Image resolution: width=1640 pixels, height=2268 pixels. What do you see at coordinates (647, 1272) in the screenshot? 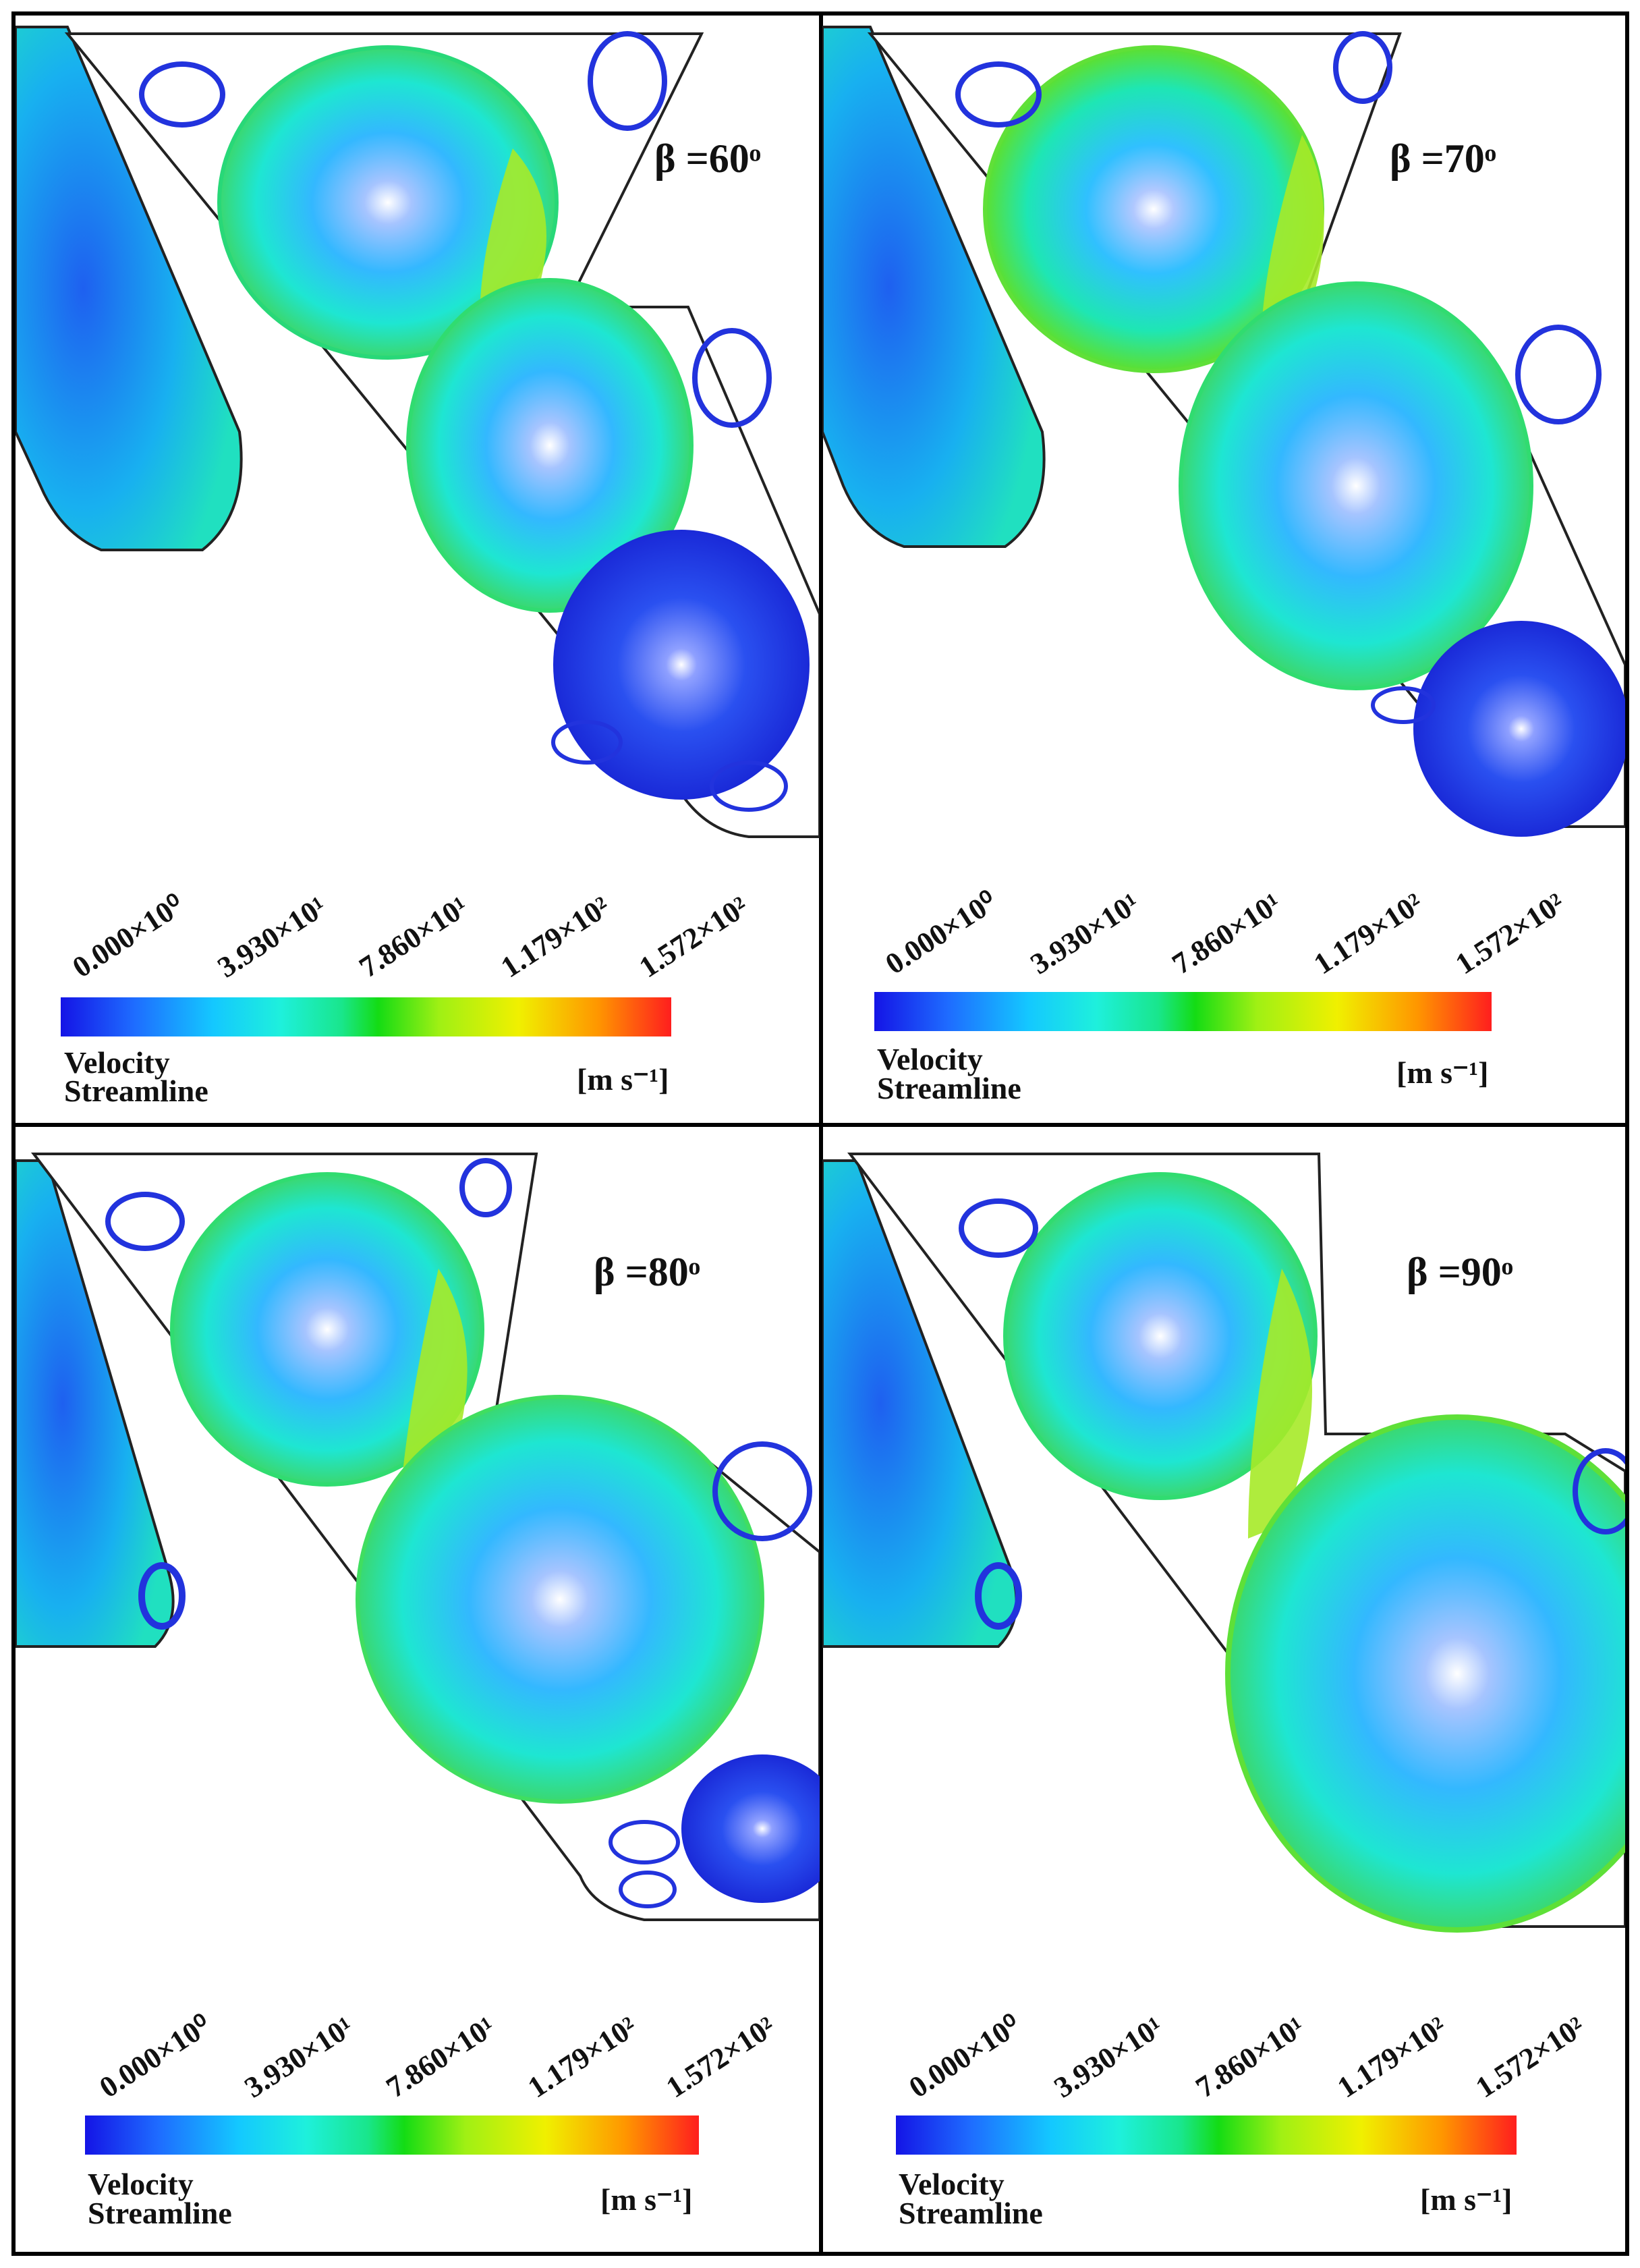
I see `beta-label: β =80ᵒ` at bounding box center [647, 1272].